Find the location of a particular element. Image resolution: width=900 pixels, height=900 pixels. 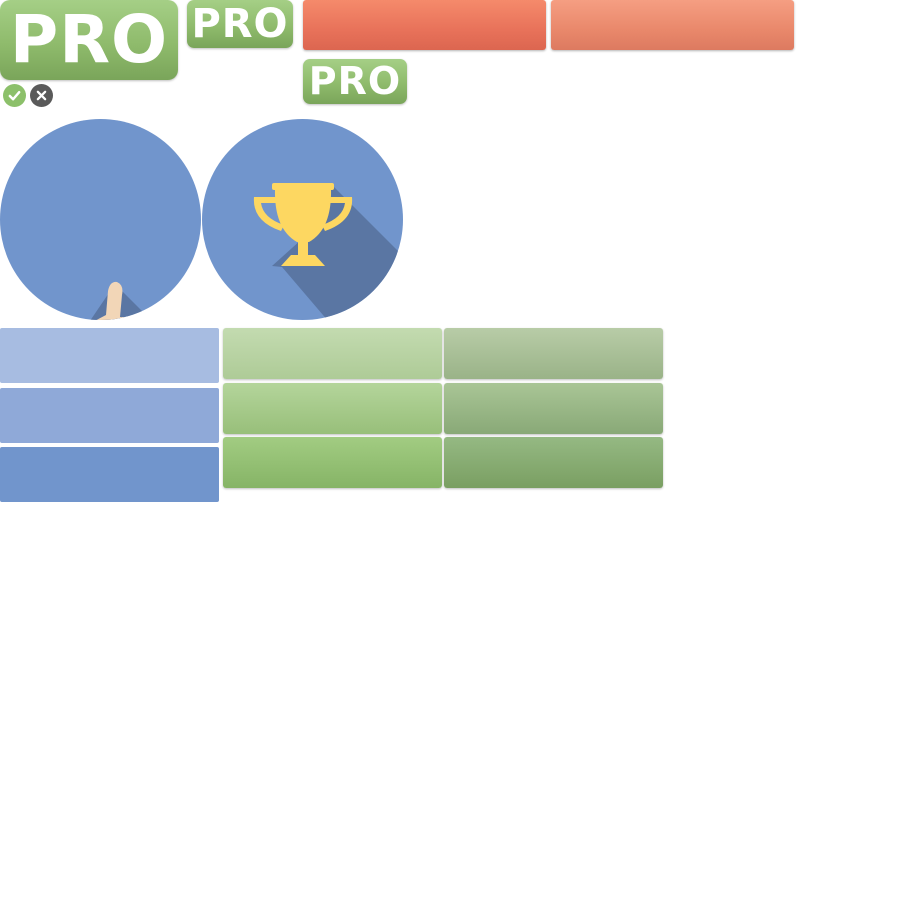

pro-badge-medium: PRO is located at coordinates (240, 24).